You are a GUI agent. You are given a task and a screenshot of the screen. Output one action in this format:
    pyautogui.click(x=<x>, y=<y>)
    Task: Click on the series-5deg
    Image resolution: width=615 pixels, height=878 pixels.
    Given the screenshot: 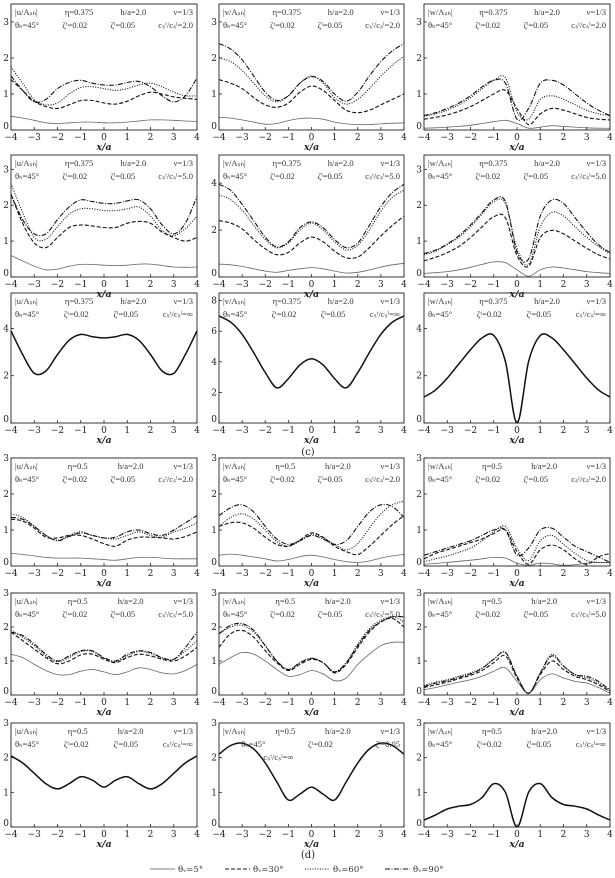 What is the action you would take?
    pyautogui.click(x=517, y=269)
    